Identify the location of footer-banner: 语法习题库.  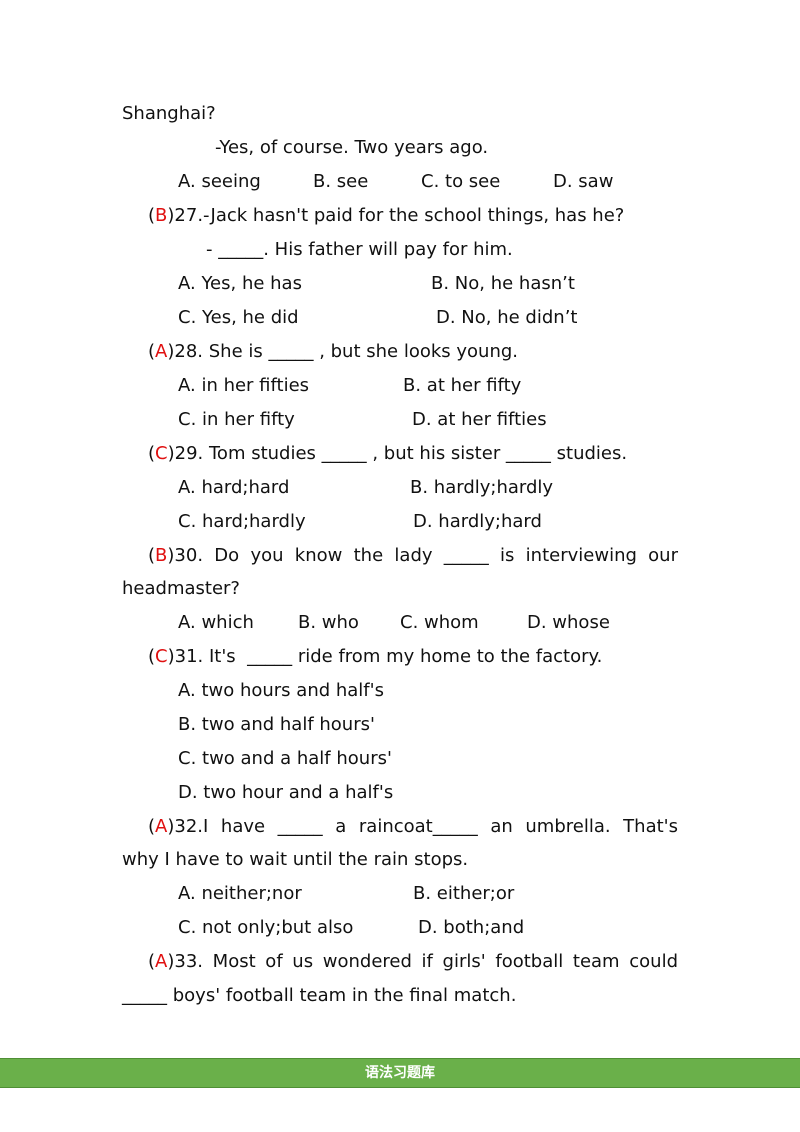
(400, 1073).